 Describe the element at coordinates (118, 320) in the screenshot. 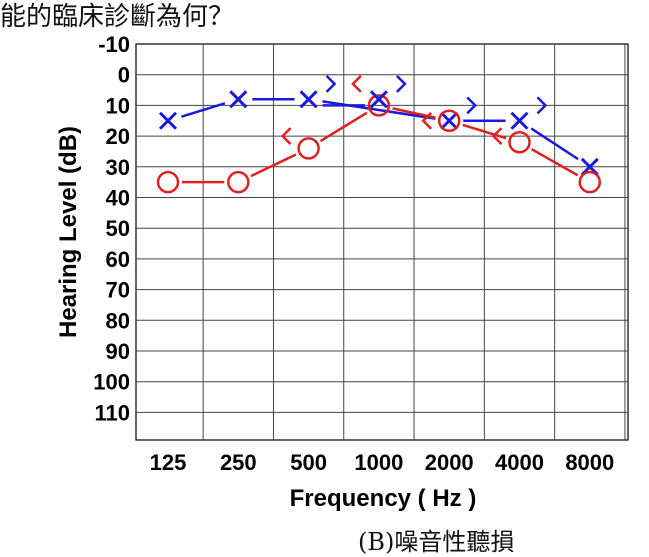

I see `y-tick-label: 80` at that location.